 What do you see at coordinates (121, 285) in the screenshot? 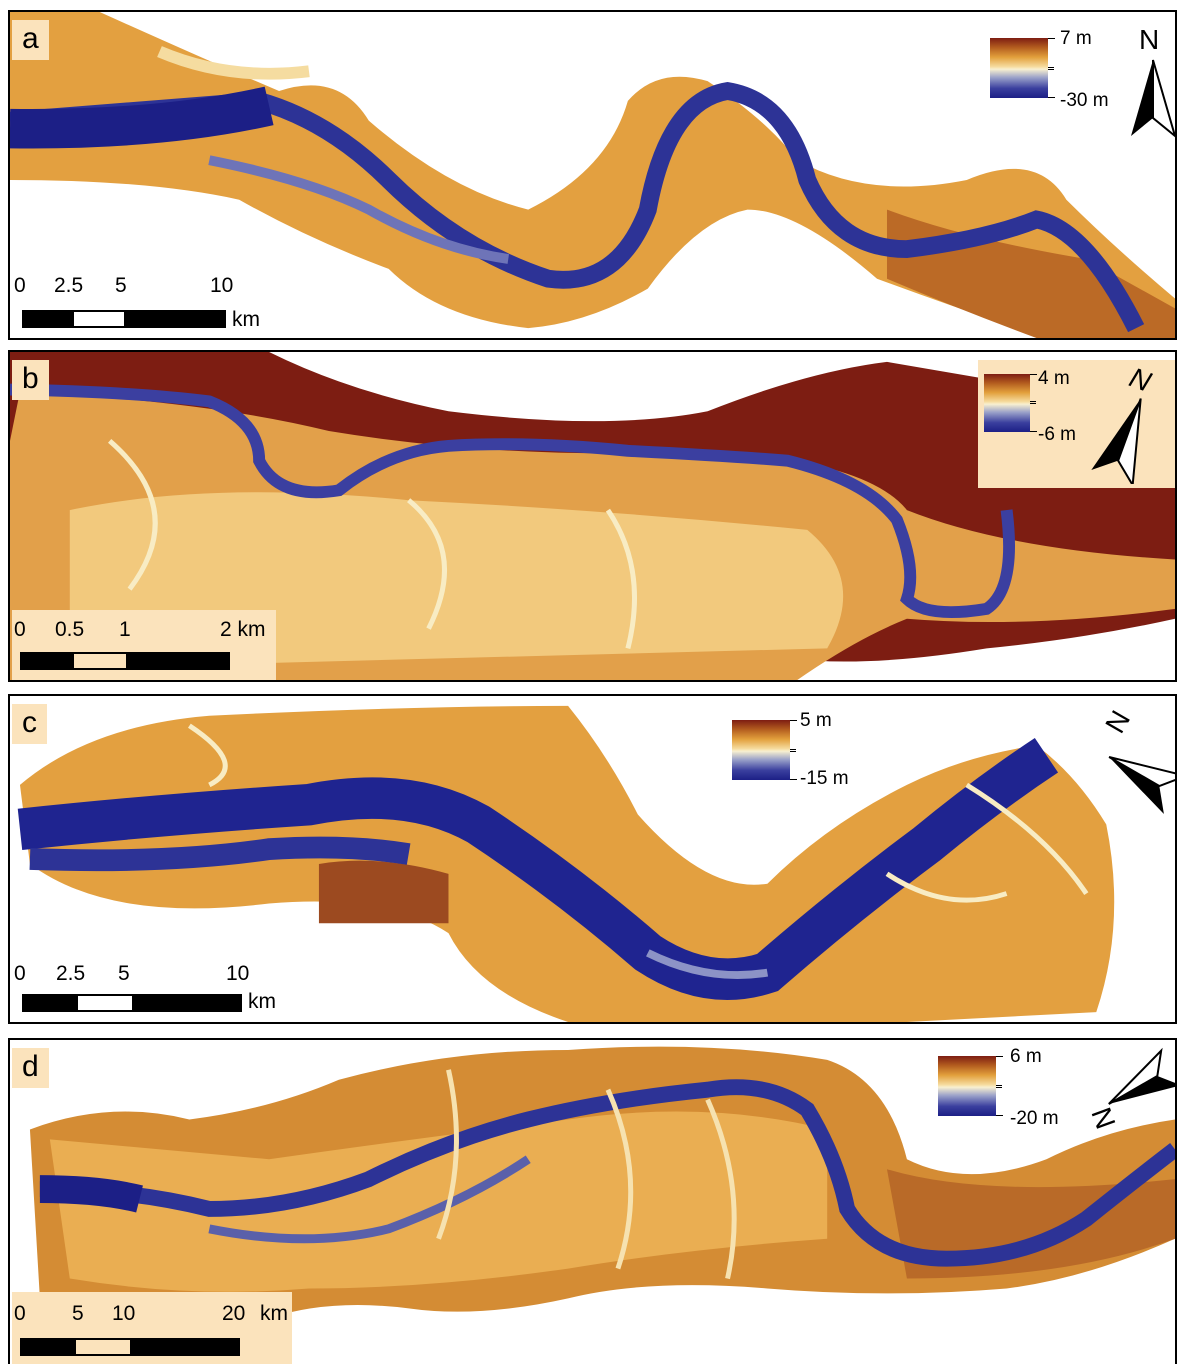
I see `scale-tick-a-2: 5` at bounding box center [121, 285].